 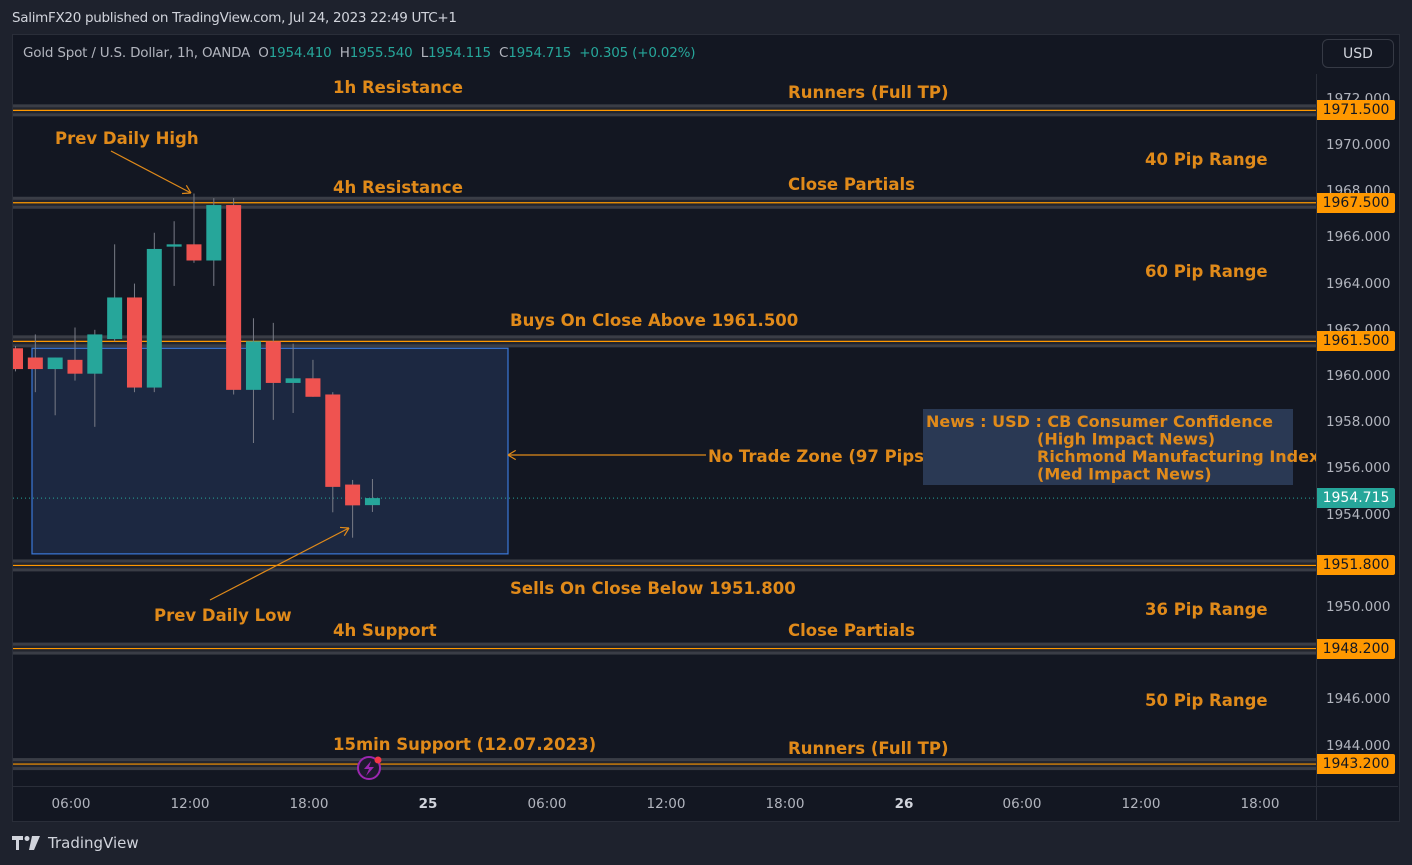 I want to click on close-label: C, so click(x=504, y=53).